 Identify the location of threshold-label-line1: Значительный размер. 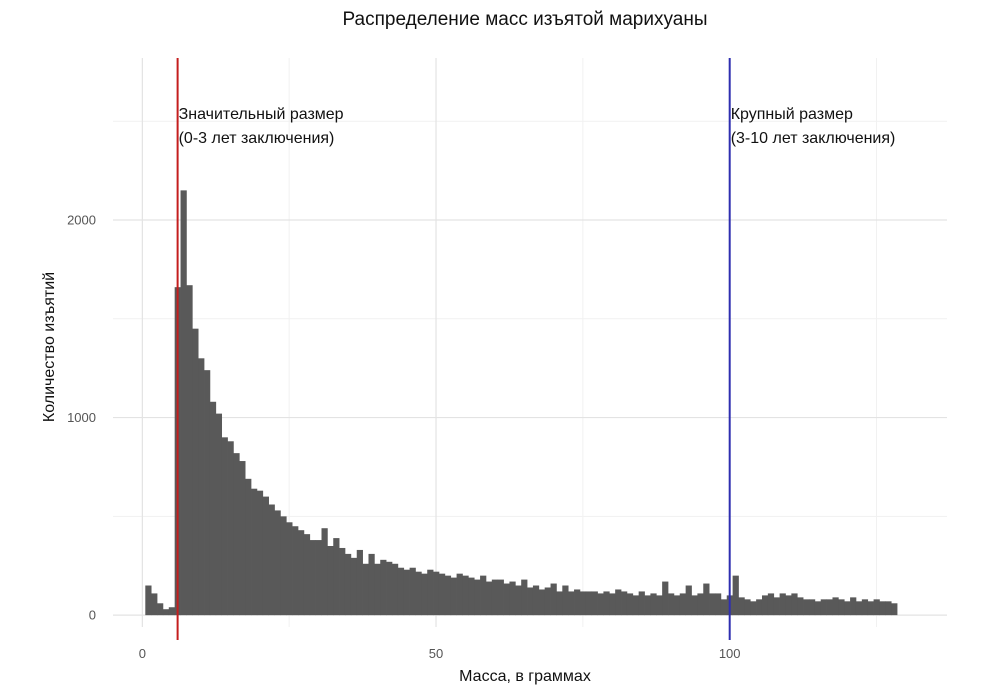
(261, 114).